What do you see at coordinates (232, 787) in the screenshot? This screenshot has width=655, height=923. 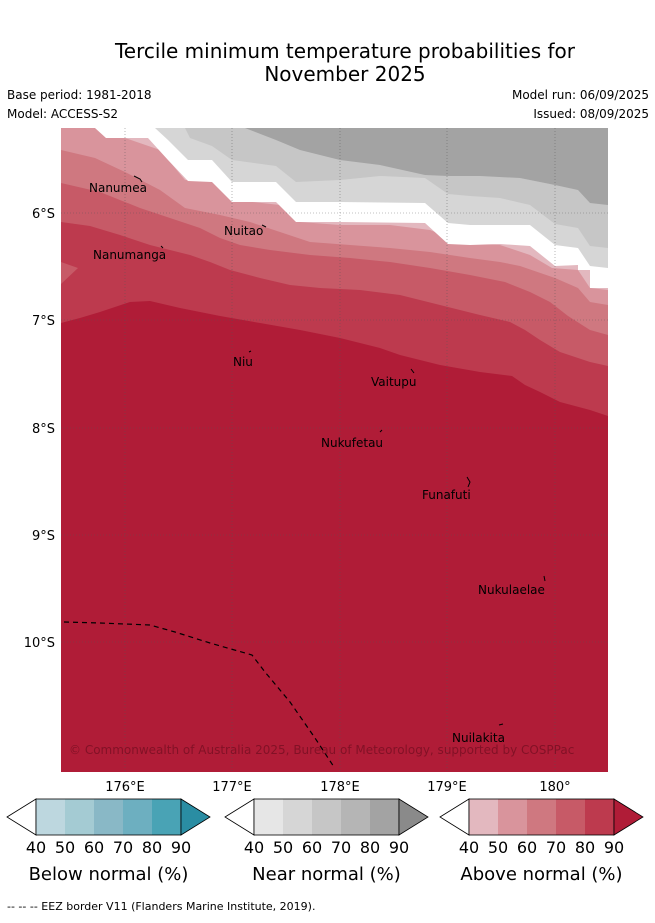 I see `lon-label-177e: 177°E` at bounding box center [232, 787].